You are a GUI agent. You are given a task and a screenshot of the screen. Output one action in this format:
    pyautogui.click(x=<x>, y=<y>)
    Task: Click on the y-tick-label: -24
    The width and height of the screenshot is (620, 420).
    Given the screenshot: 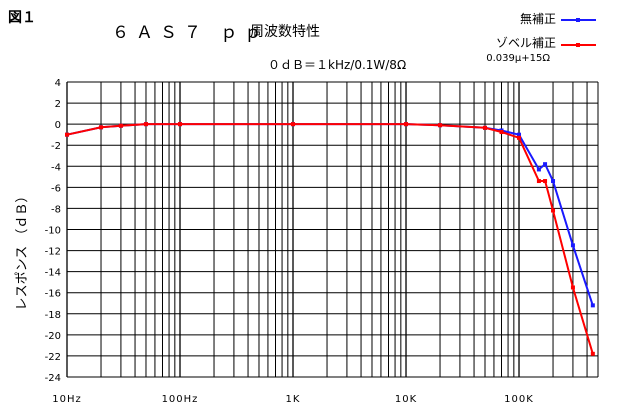 What is the action you would take?
    pyautogui.click(x=53, y=378)
    